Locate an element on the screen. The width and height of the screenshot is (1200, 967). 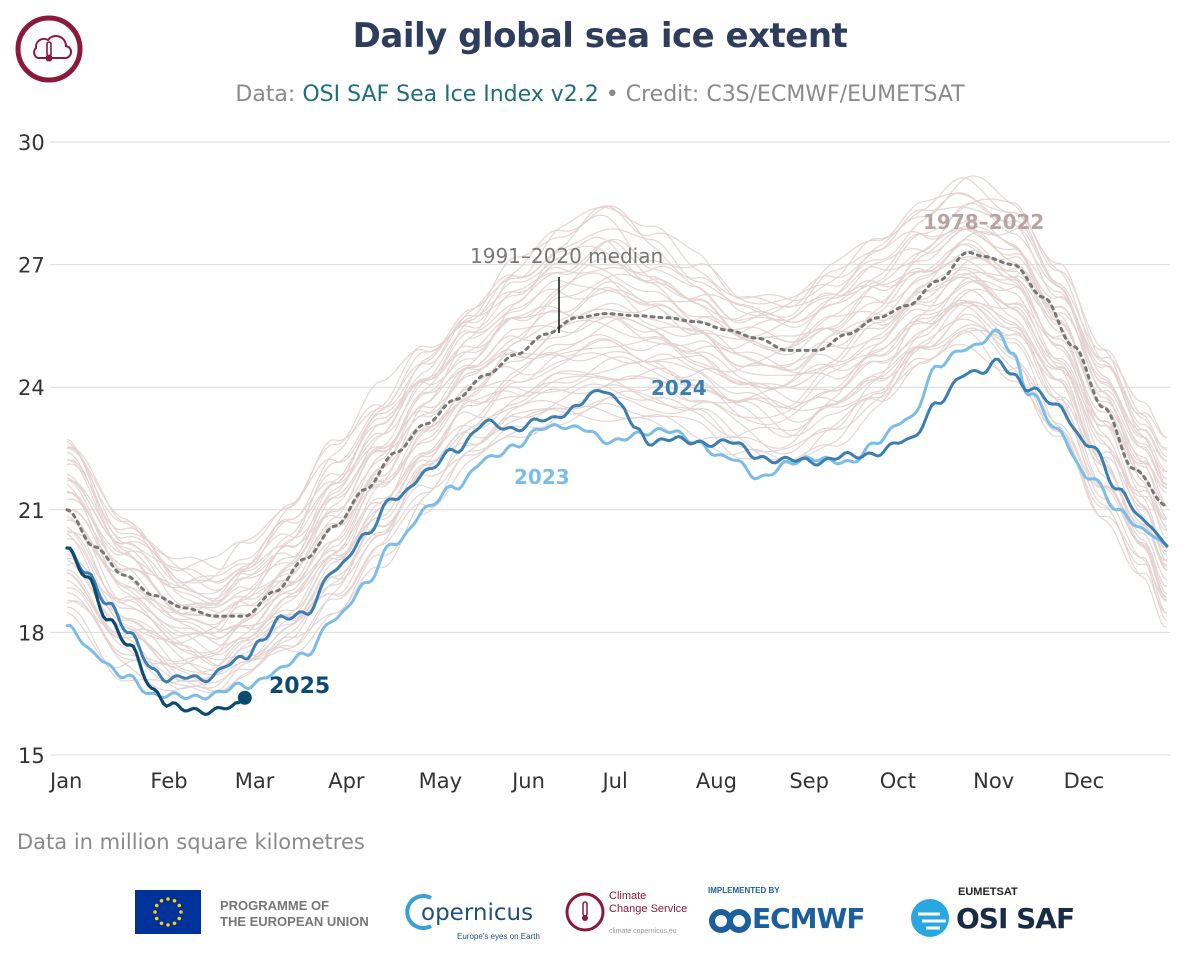
y-tick-label-15: 15 is located at coordinates (31, 756).